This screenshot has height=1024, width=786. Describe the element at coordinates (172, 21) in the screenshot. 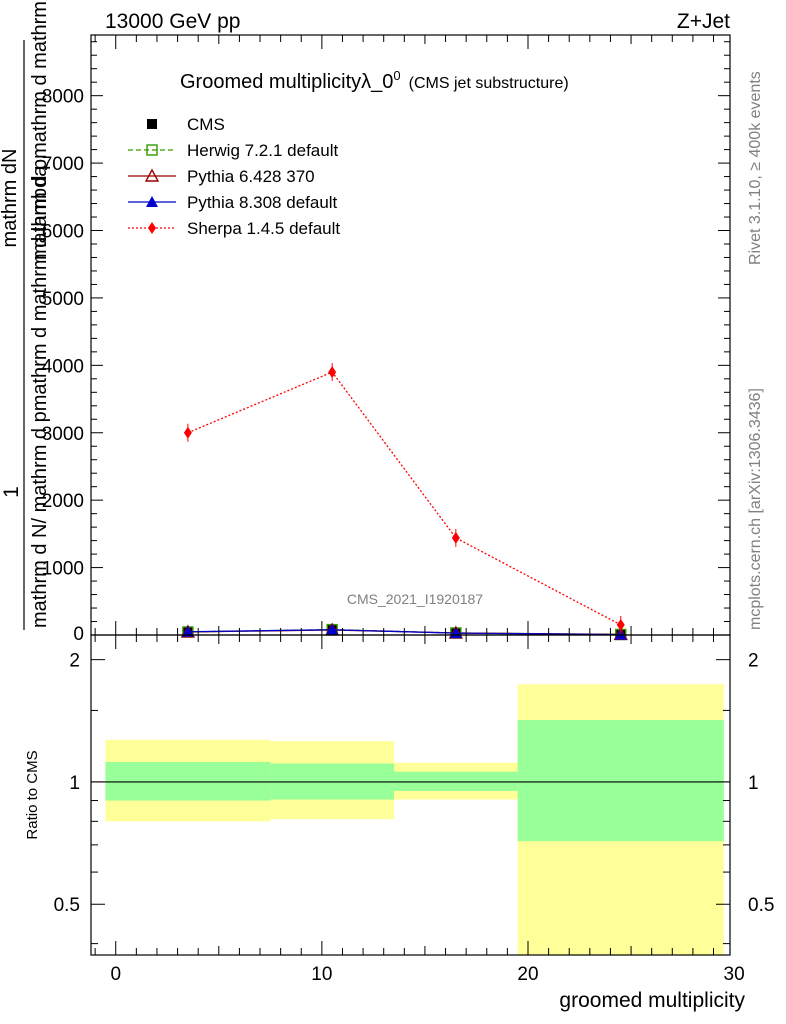

I see `energy-label: 13000 GeV pp` at that location.